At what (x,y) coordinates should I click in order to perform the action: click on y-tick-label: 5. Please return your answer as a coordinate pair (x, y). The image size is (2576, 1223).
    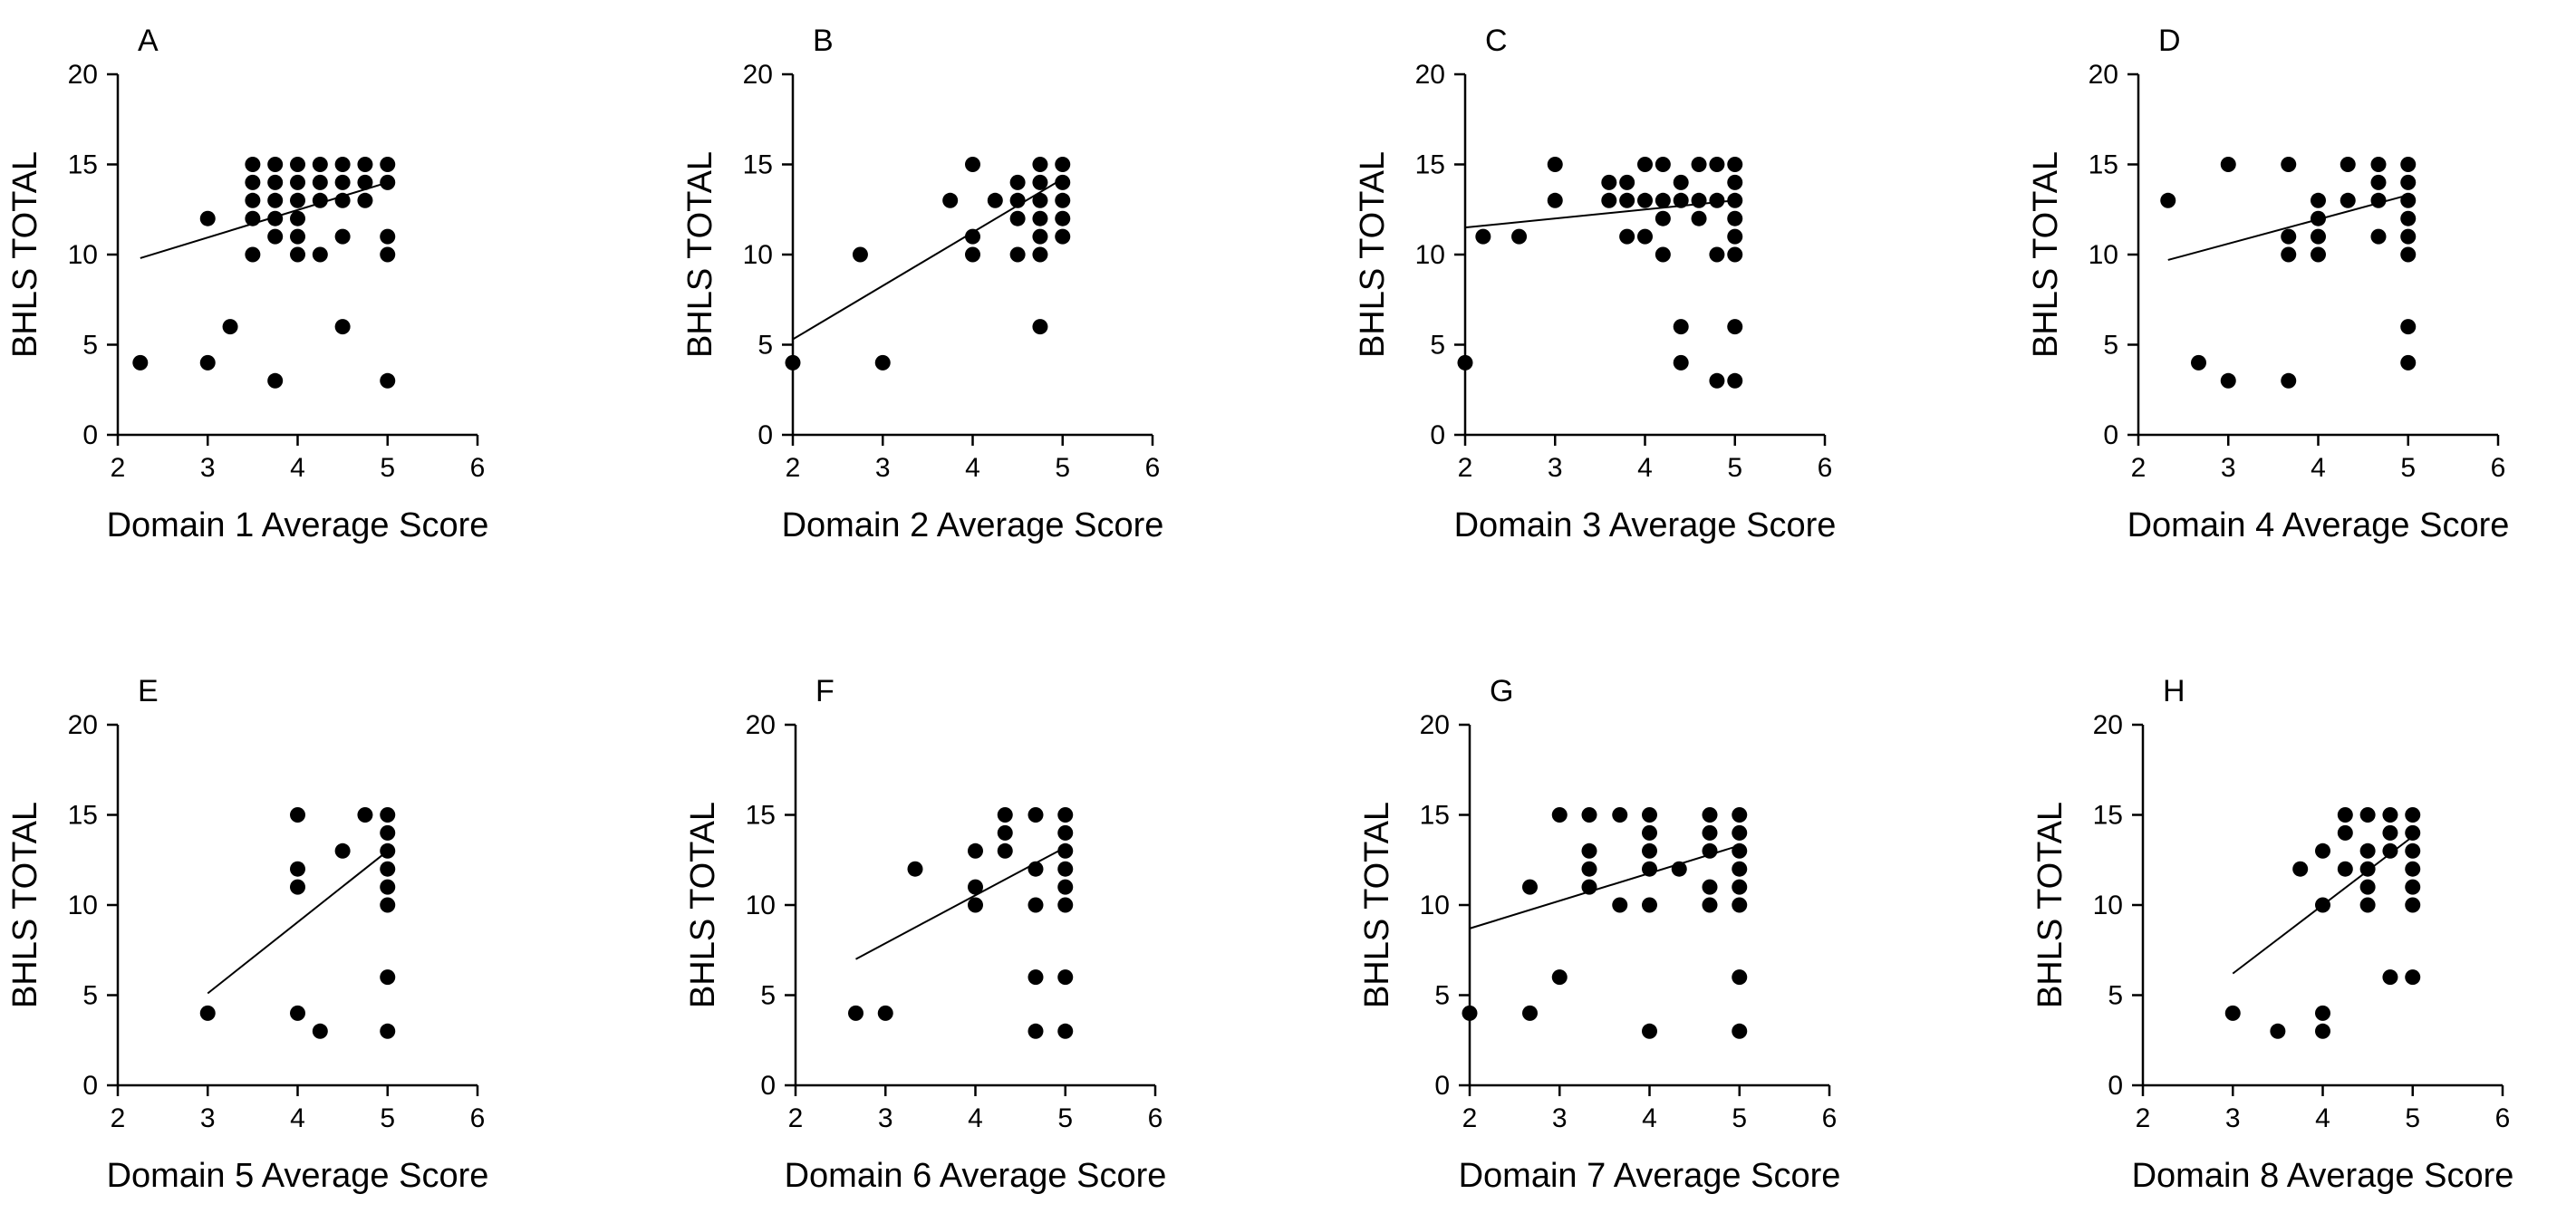
    Looking at the image, I should click on (2115, 996).